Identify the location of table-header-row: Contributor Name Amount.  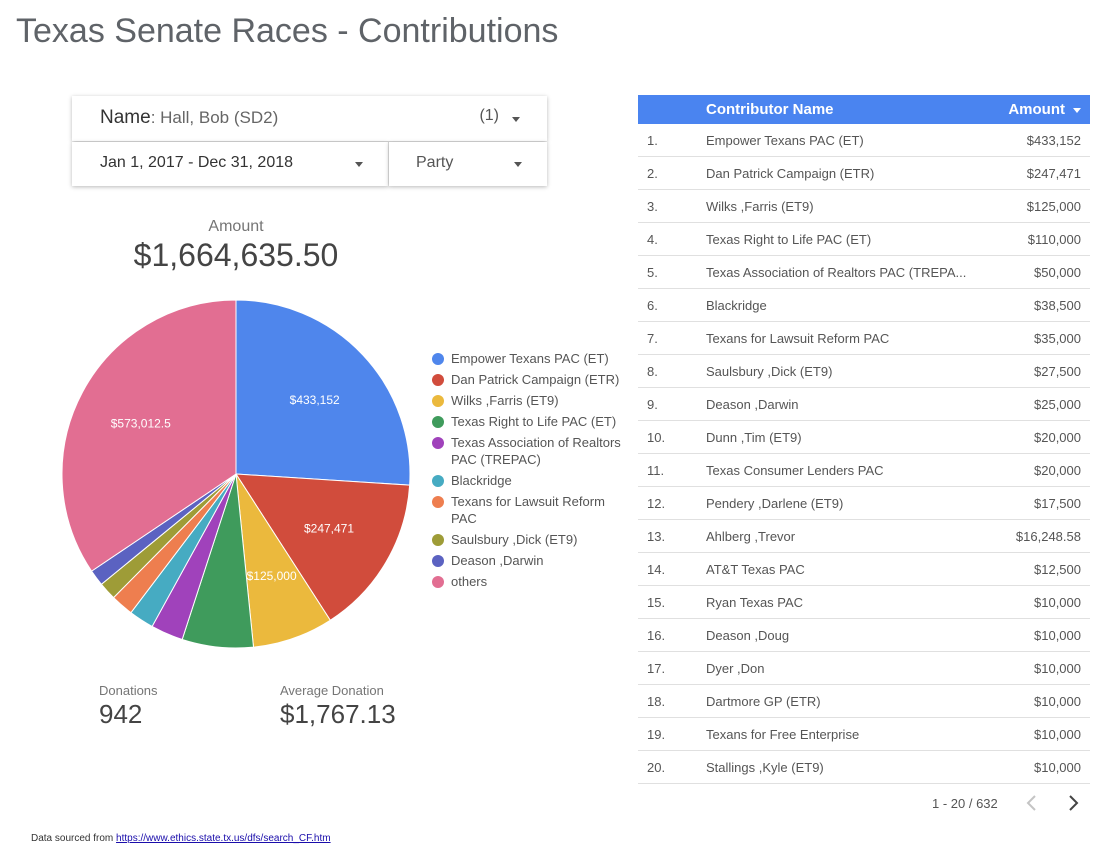
(864, 109).